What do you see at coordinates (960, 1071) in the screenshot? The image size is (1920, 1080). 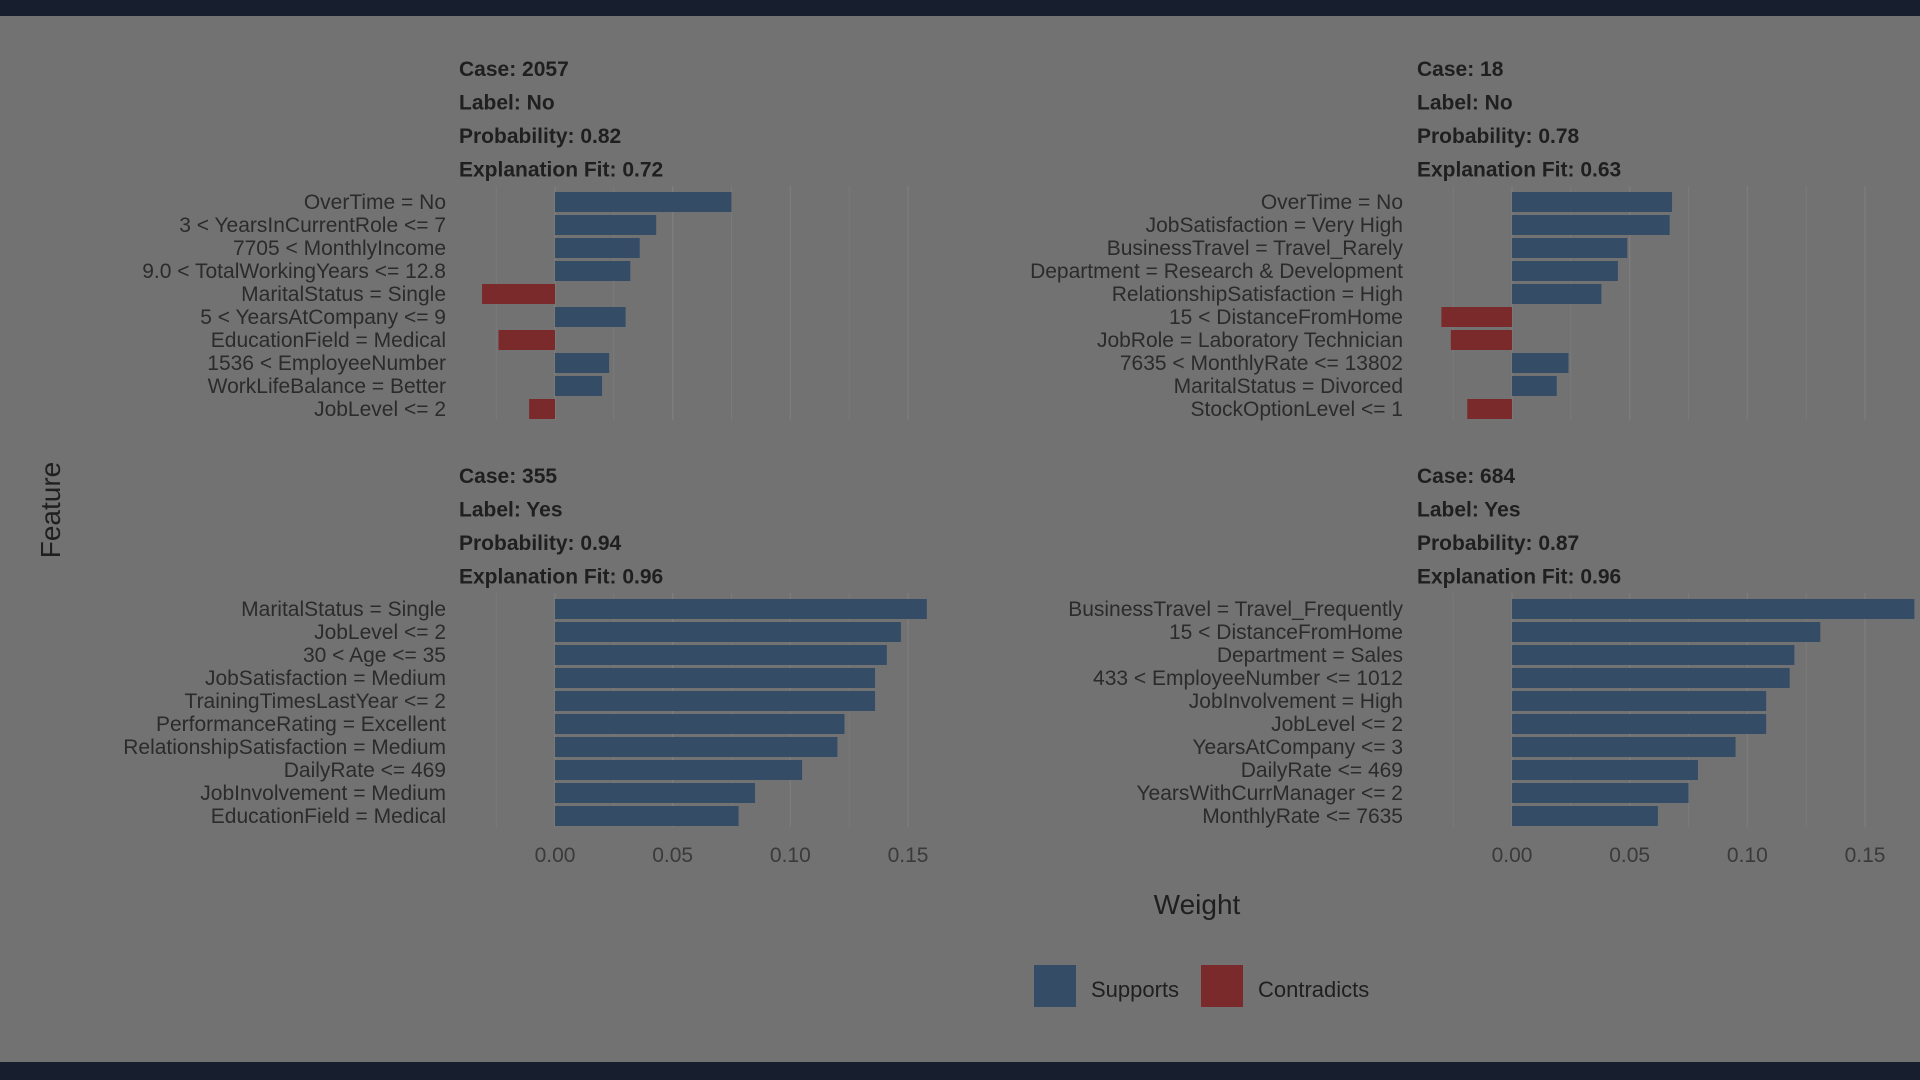 I see `bottom-window-bar` at bounding box center [960, 1071].